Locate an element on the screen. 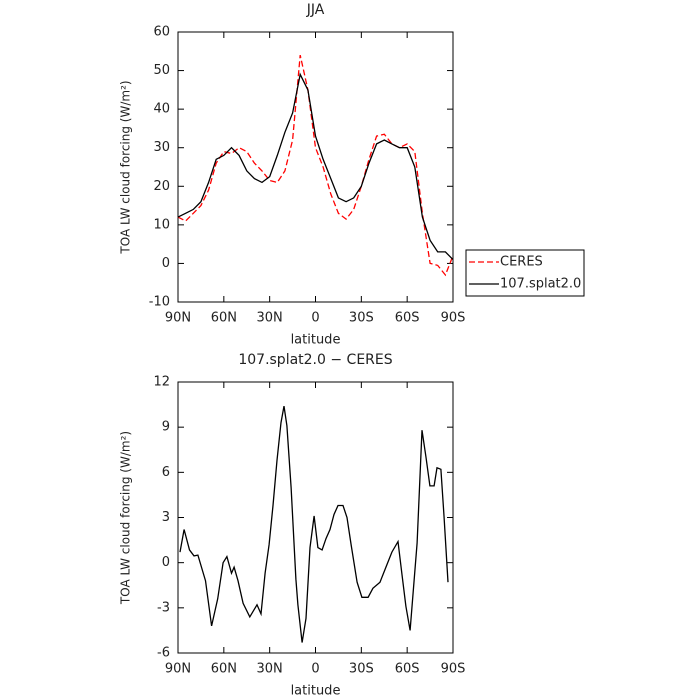  y-tick-label: 12 is located at coordinates (161, 382).